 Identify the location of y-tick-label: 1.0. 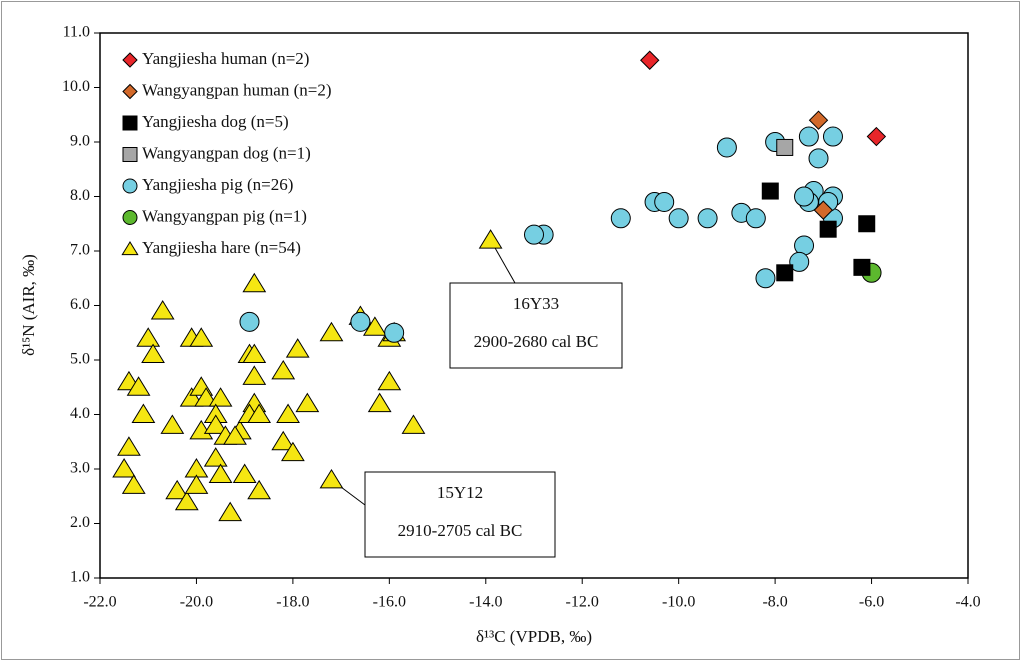
(80, 577).